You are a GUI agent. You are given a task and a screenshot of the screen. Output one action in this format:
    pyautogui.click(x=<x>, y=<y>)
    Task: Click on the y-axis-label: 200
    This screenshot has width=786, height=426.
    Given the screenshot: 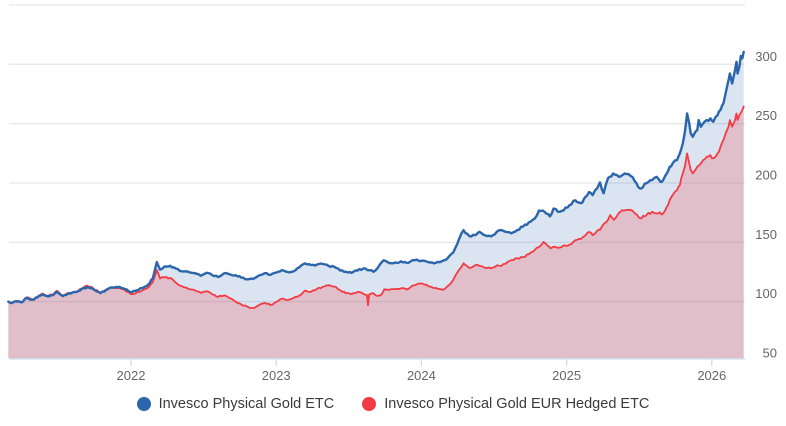 What is the action you would take?
    pyautogui.click(x=766, y=175)
    